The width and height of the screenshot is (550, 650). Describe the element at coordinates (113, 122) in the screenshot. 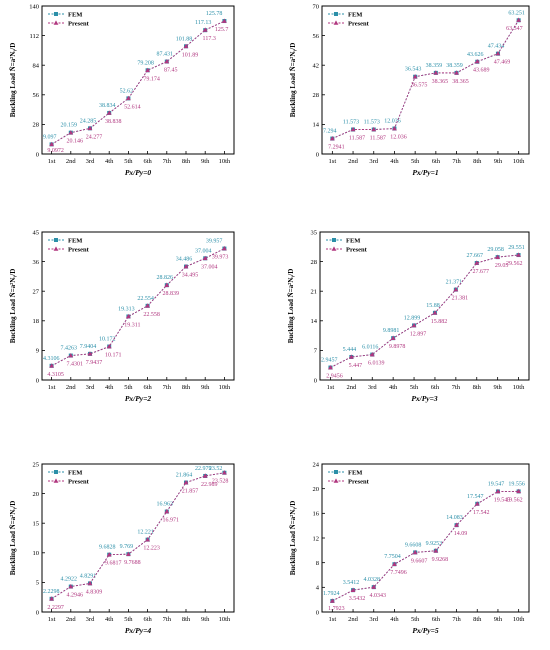

I see `data-label-present: 38.838` at that location.